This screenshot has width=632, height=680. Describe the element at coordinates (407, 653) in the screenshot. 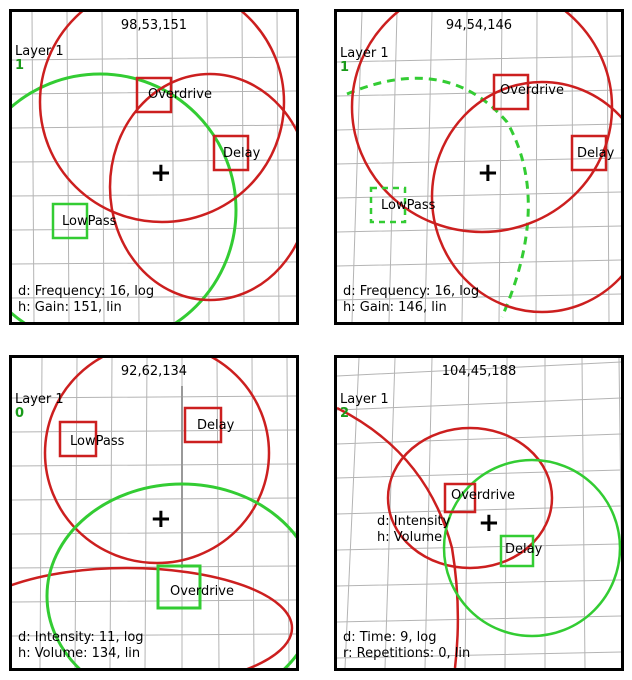

I see `status-line-2: r: Repetitions: 0, lin` at that location.